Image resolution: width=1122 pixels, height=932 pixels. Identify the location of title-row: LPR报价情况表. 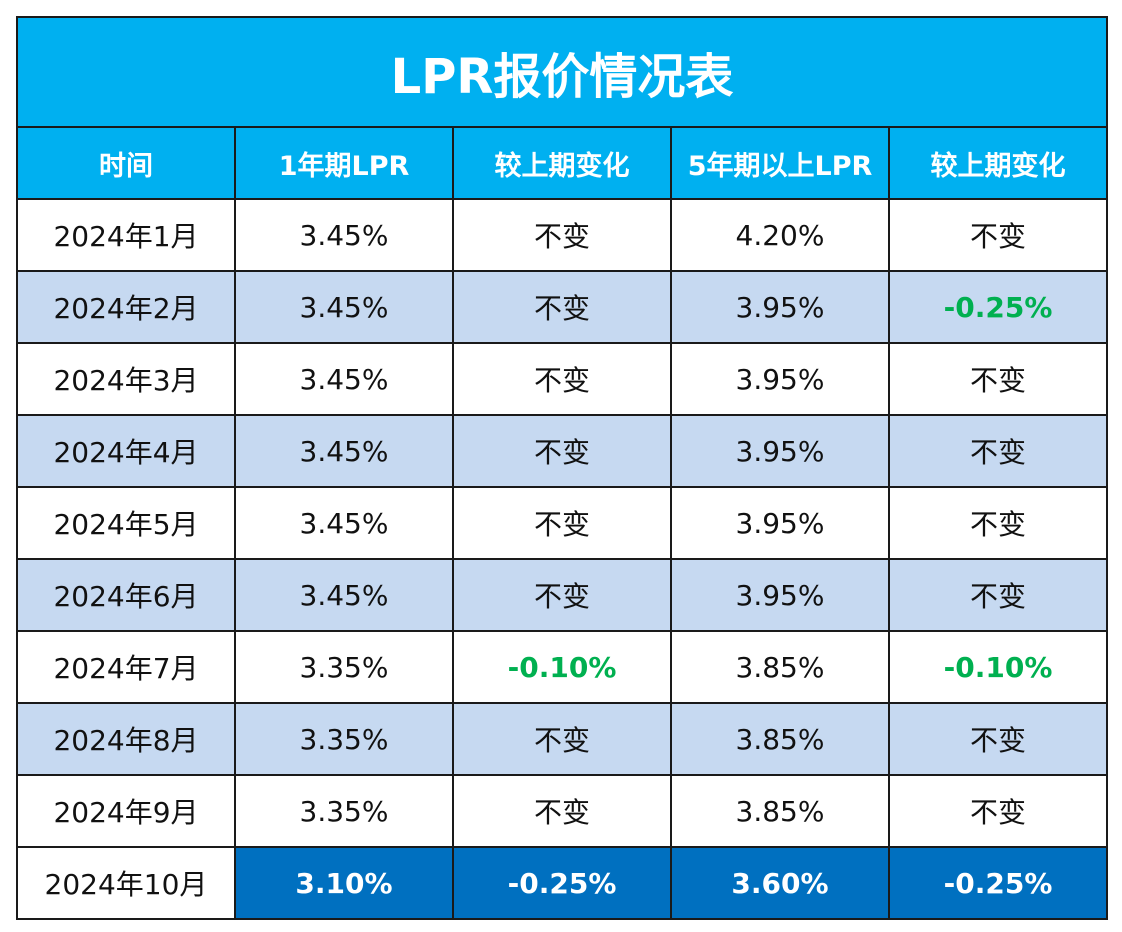
(562, 72).